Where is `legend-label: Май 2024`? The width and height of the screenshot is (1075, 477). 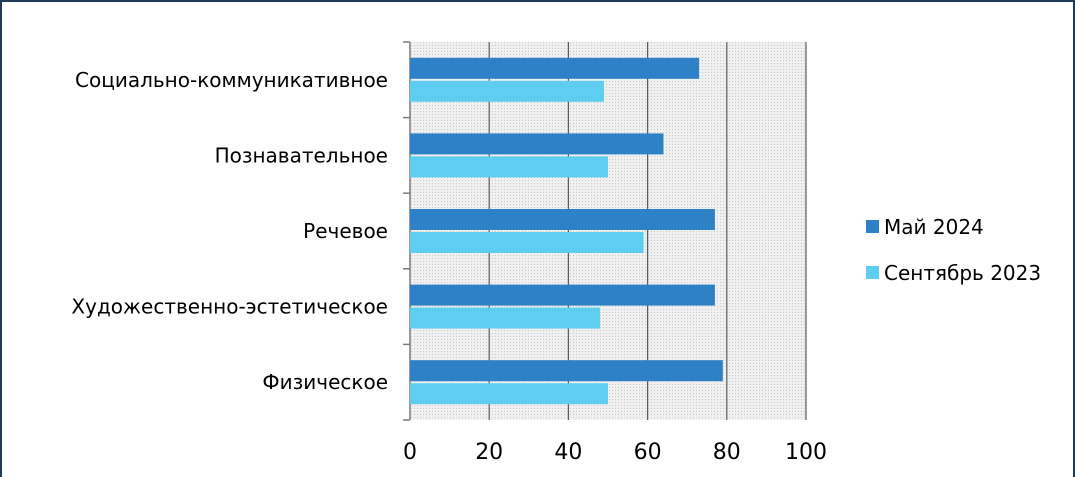
legend-label: Май 2024 is located at coordinates (934, 227).